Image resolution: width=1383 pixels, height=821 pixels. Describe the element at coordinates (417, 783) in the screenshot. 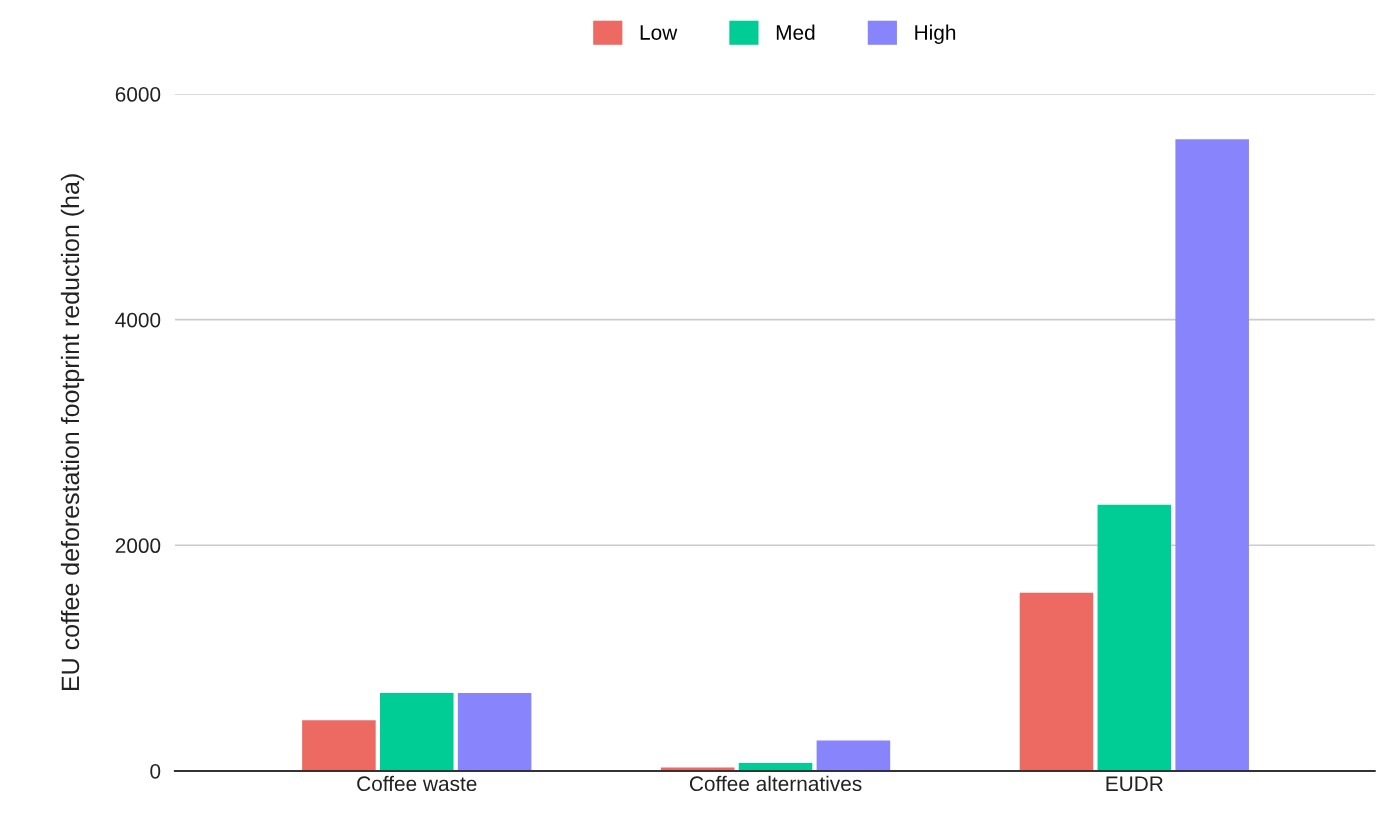

I see `x-tick-label: Coffee waste` at that location.